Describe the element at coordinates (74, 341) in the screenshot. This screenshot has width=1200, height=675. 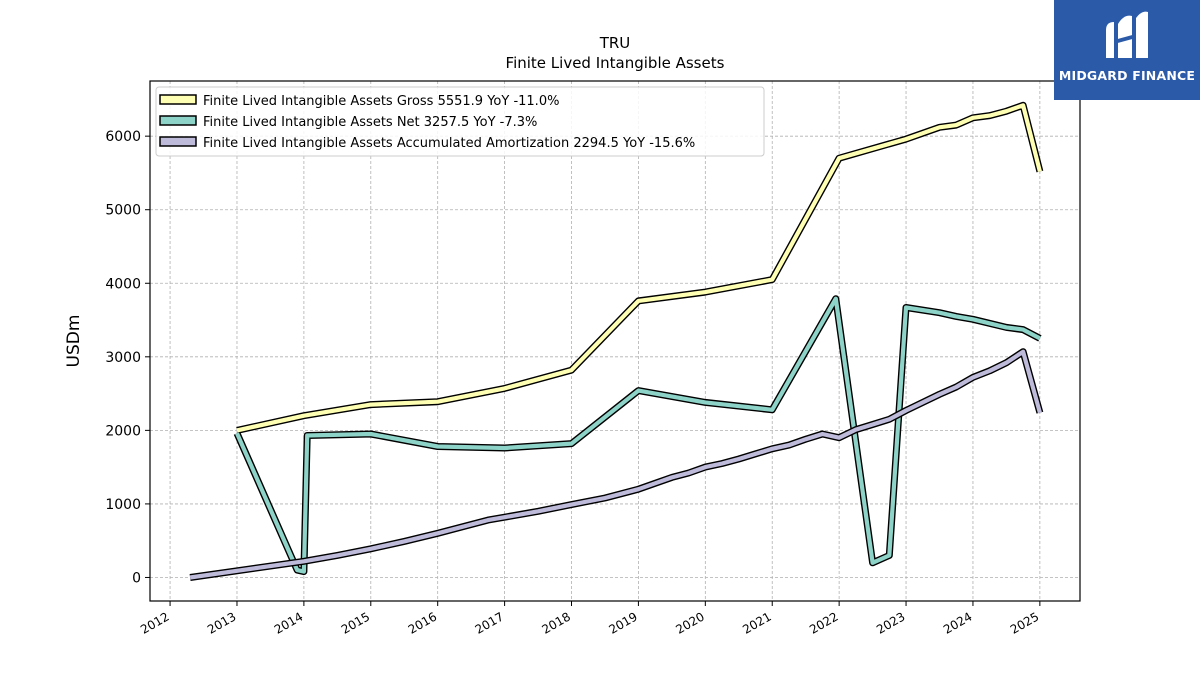
I see `y-axis-label: USDm` at that location.